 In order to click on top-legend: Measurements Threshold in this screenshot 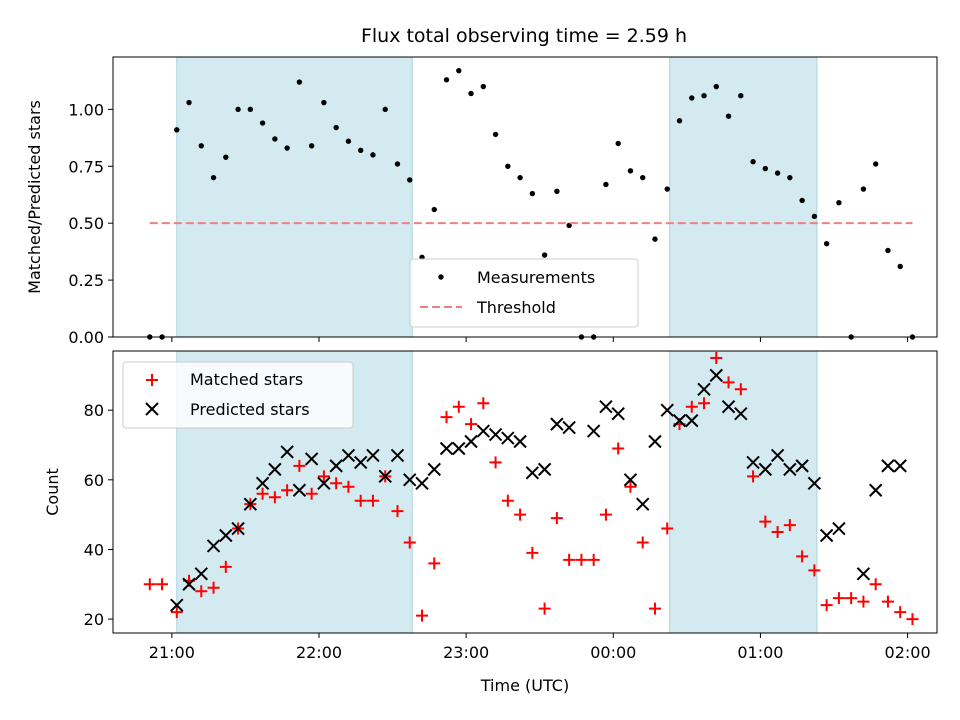, I will do `click(524, 293)`.